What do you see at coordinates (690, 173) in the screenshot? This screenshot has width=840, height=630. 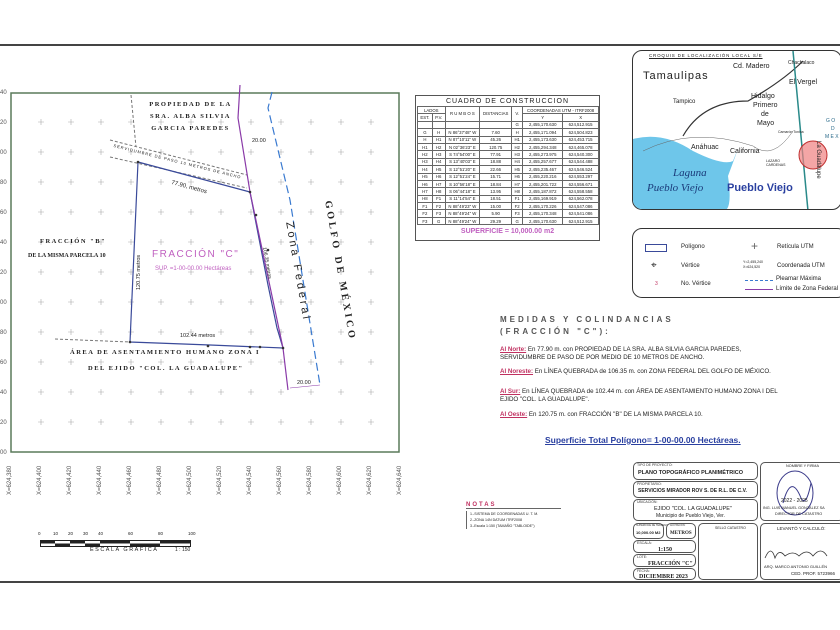 I see `map-label: Laguna` at bounding box center [690, 173].